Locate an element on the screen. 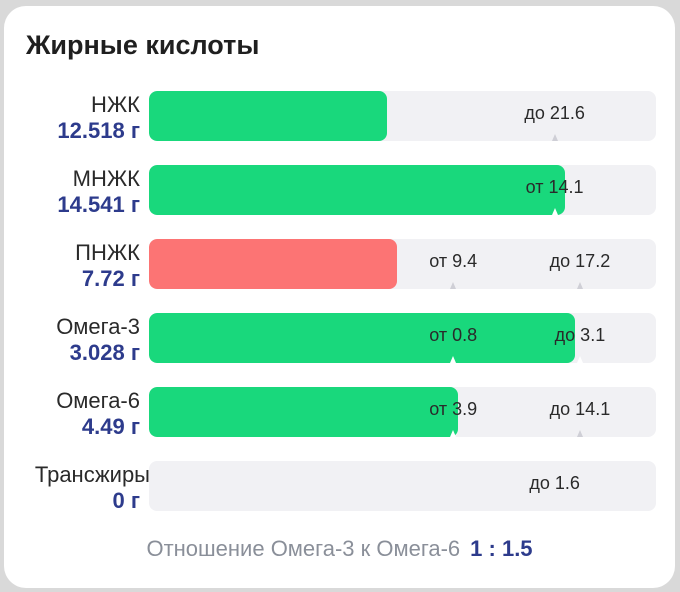 This screenshot has width=680, height=592. nutrient-label: МНЖК is located at coordinates (106, 178).